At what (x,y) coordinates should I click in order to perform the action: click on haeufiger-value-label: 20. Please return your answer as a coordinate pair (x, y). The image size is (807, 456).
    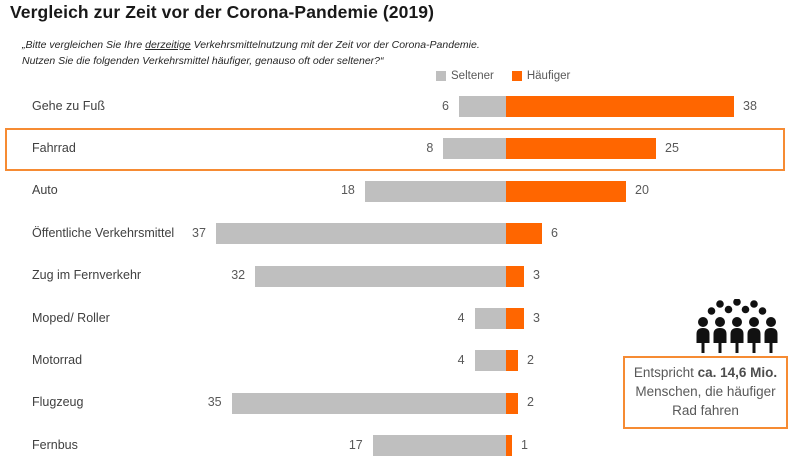
    Looking at the image, I should click on (642, 190).